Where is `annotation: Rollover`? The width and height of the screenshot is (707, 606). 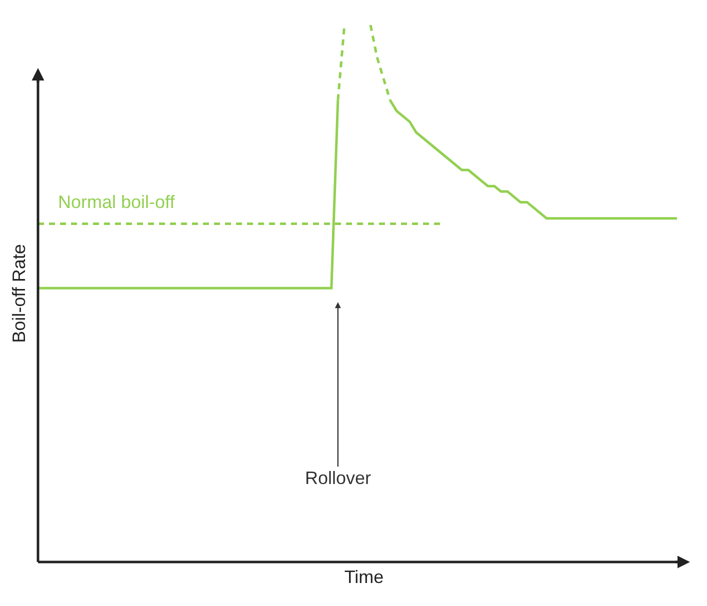 annotation: Rollover is located at coordinates (338, 478).